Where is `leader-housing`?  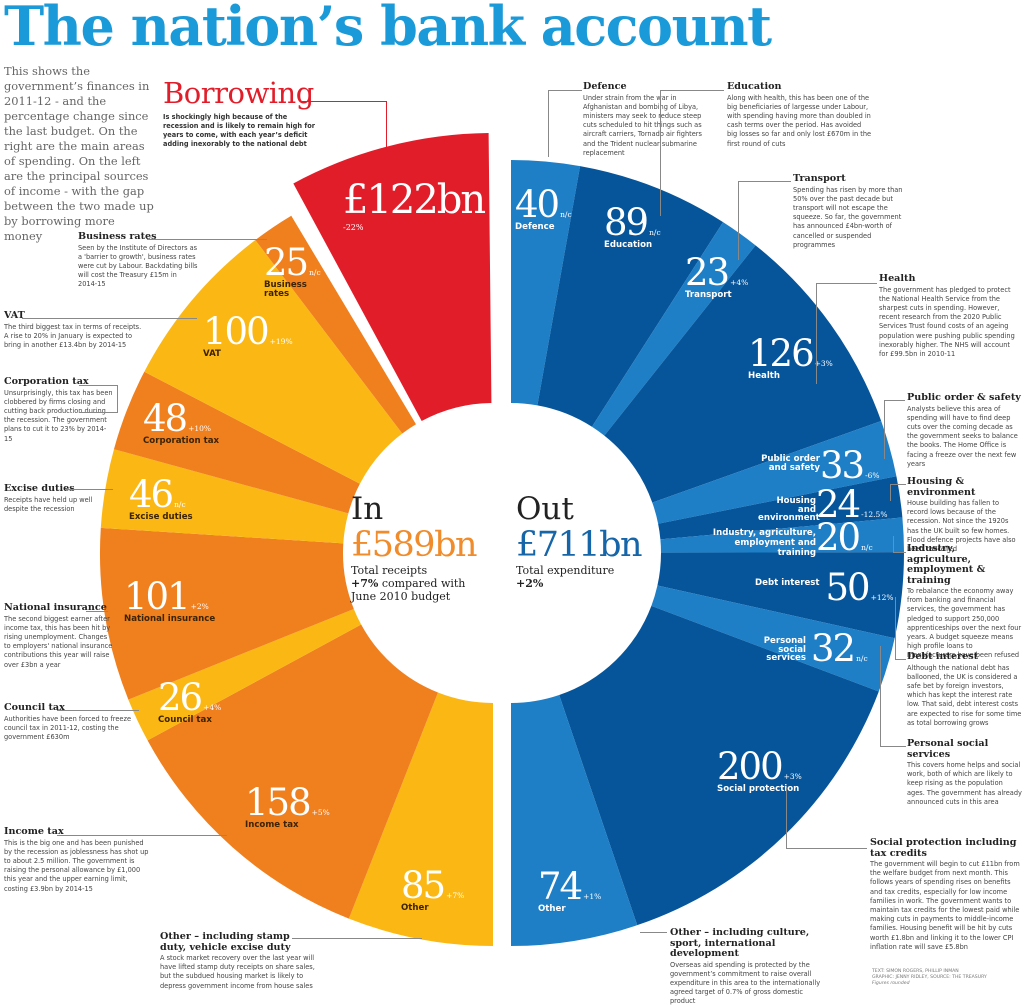 leader-housing is located at coordinates (898, 492).